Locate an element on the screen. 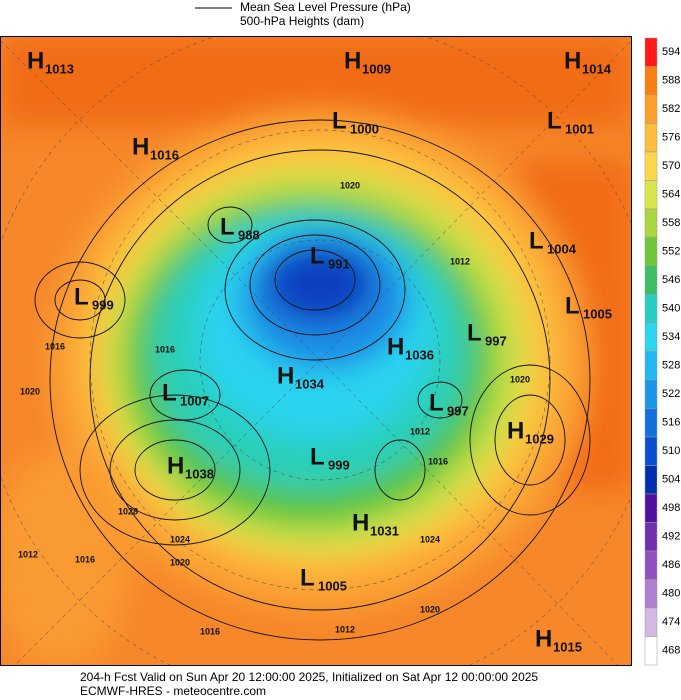  colorbar-label: 552 is located at coordinates (671, 252).